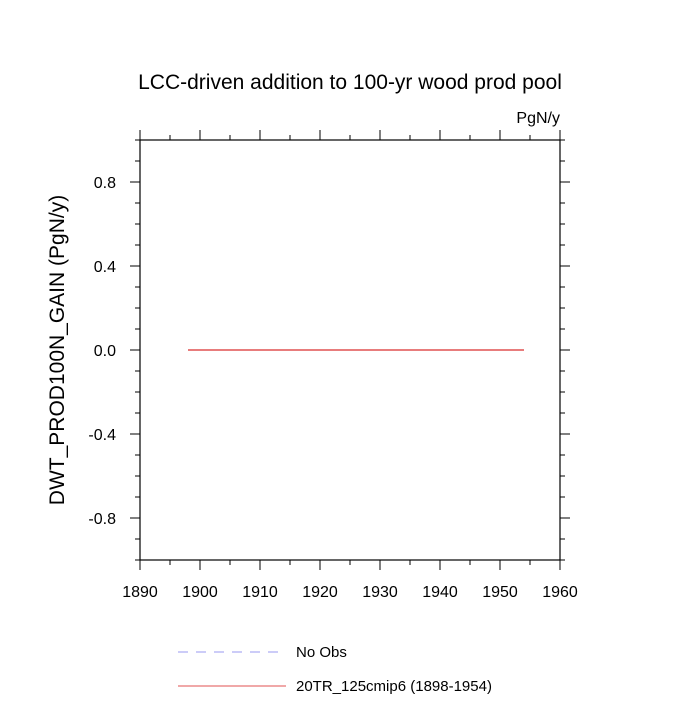 The width and height of the screenshot is (700, 705). I want to click on x-tick-label: 1890, so click(140, 592).